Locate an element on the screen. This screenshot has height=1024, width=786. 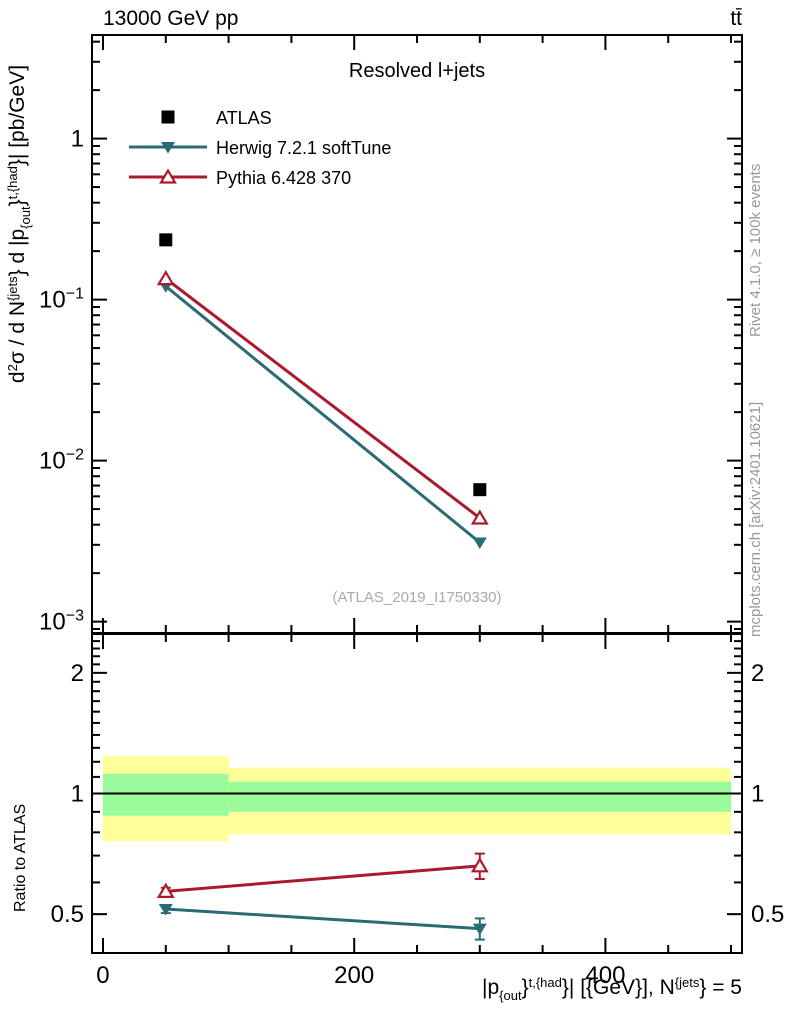
axis-title-fragment: }| [{GeV}], N is located at coordinates (618, 987).